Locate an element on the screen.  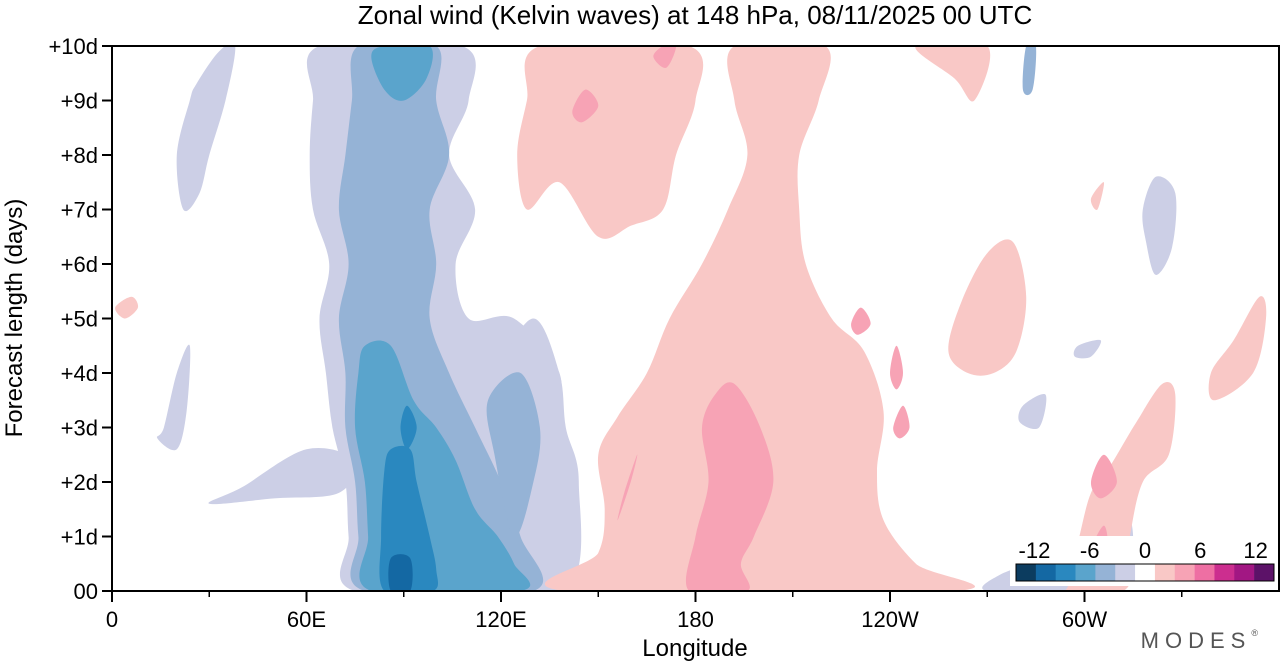
y-tick-label-0: 00 is located at coordinates (86, 591).